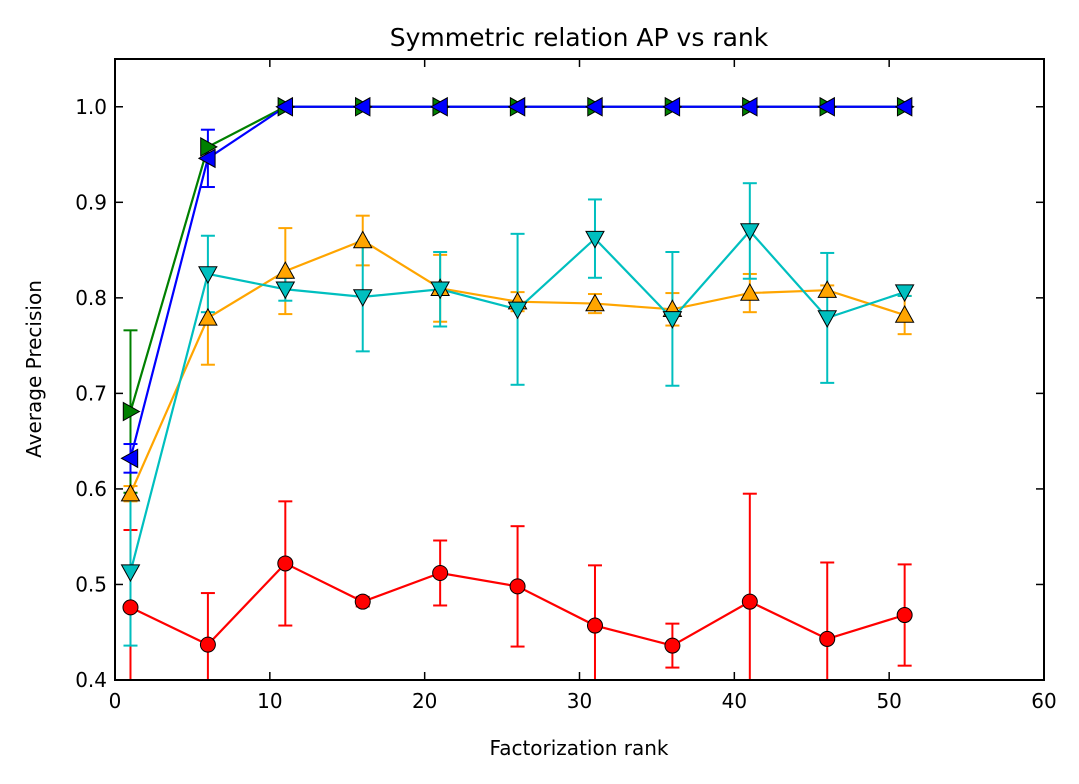 Image resolution: width=1079 pixels, height=784 pixels. What do you see at coordinates (424, 701) in the screenshot?
I see `x-tick-label: 20` at bounding box center [424, 701].